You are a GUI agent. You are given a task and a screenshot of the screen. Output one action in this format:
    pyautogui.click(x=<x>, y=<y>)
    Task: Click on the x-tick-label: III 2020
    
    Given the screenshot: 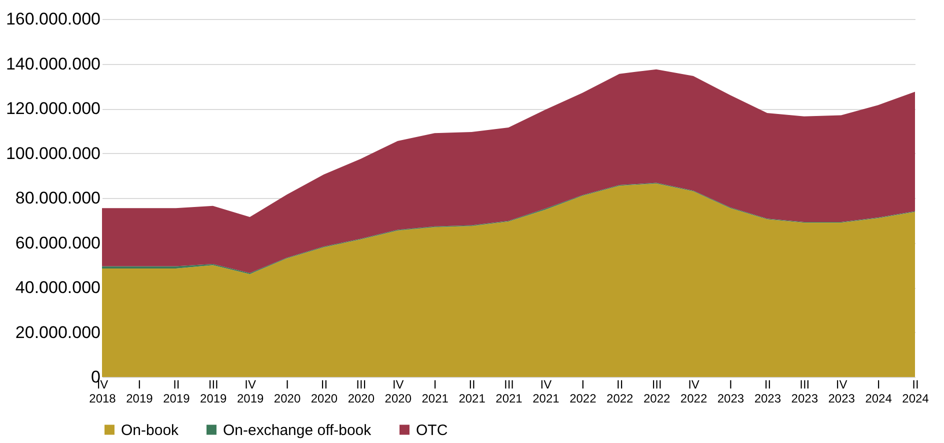 What is the action you would take?
    pyautogui.click(x=361, y=392)
    